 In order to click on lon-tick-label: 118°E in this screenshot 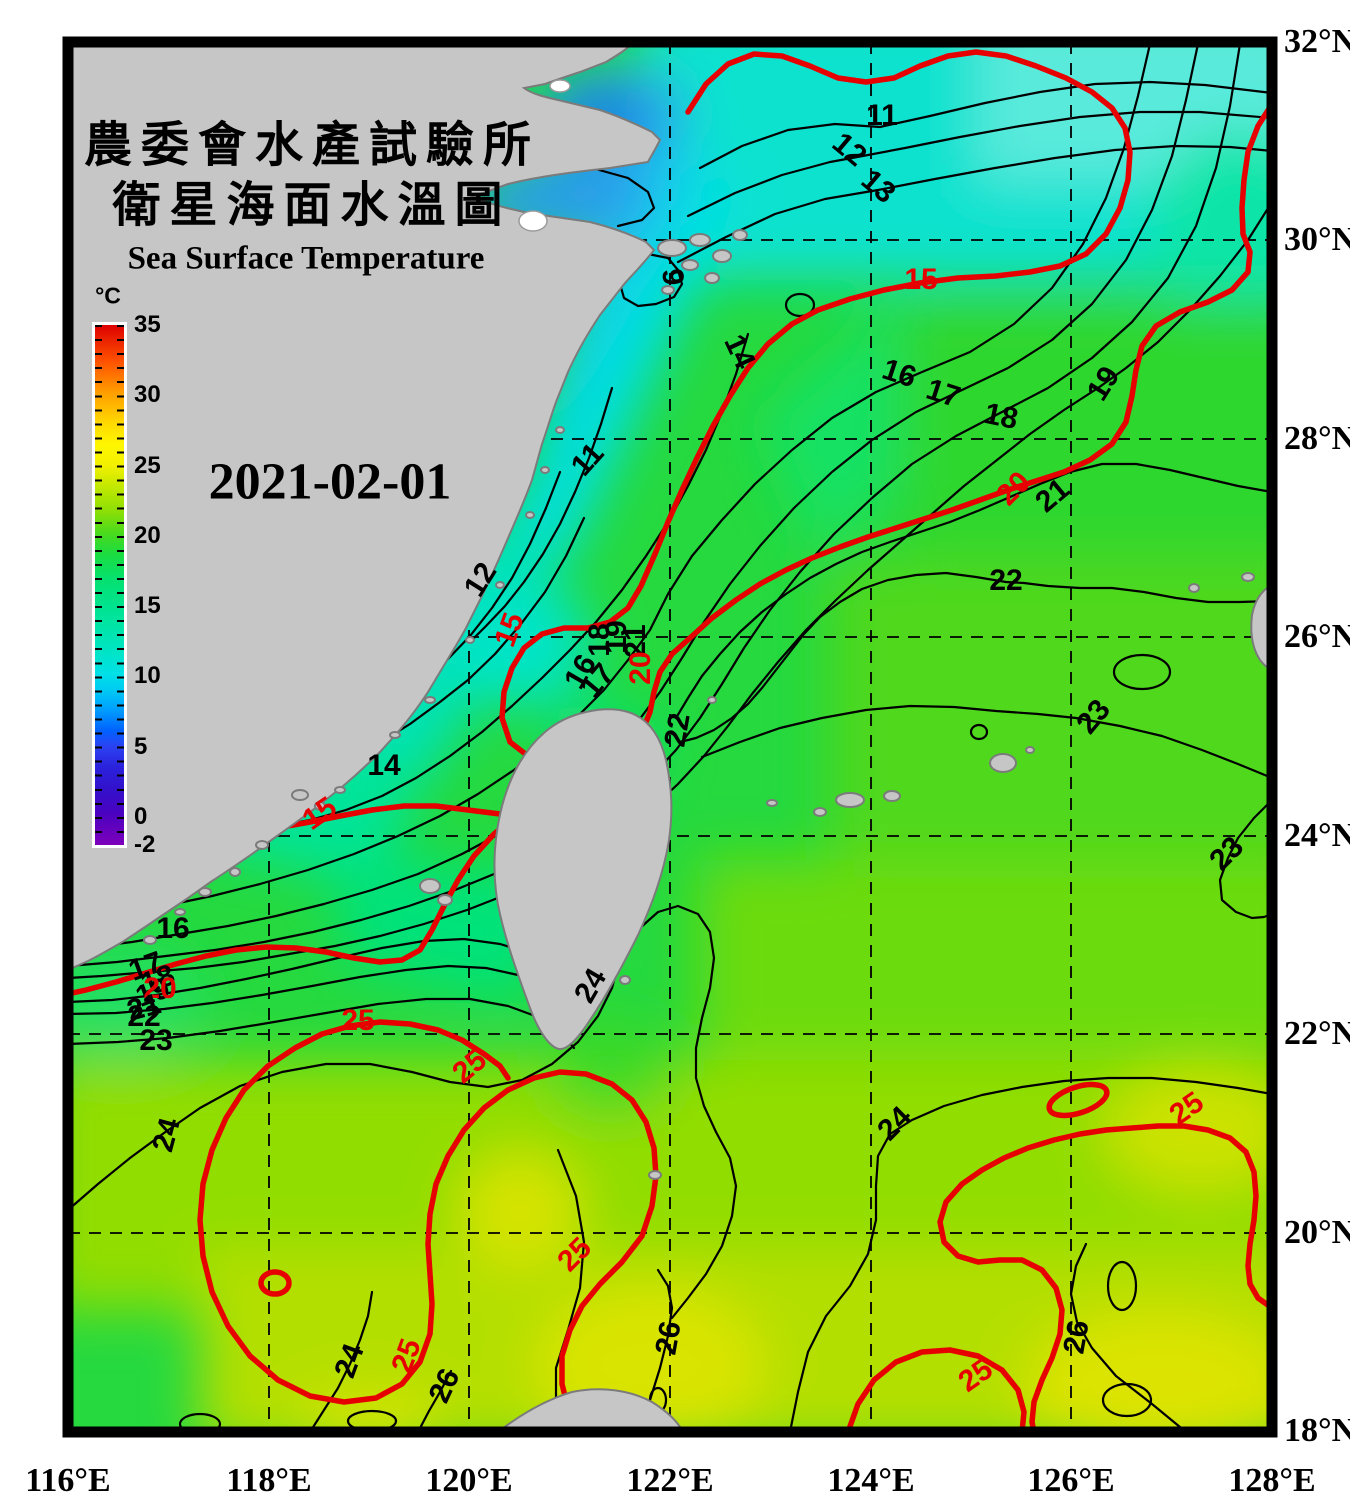, I will do `click(269, 1480)`.